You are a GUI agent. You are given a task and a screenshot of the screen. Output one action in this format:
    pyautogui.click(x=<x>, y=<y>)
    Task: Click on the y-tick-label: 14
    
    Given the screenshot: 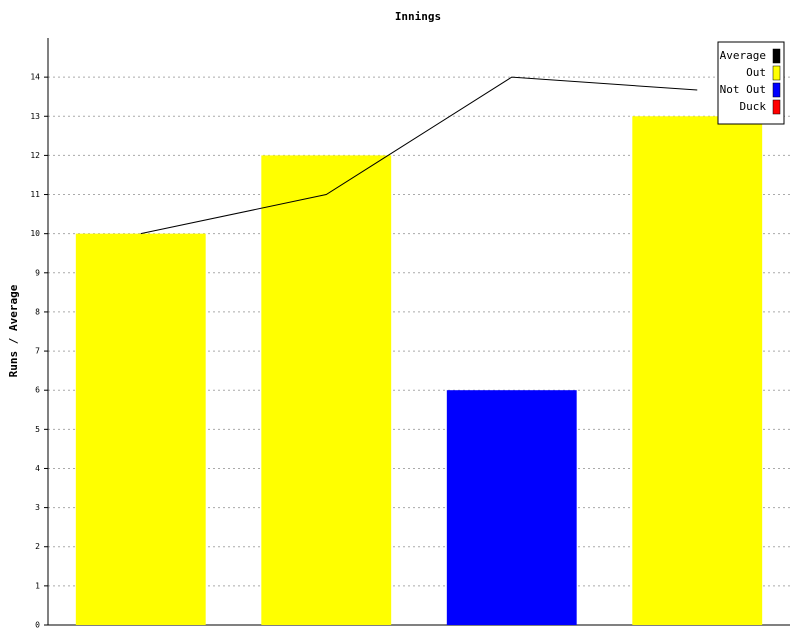 What is the action you would take?
    pyautogui.click(x=35, y=77)
    